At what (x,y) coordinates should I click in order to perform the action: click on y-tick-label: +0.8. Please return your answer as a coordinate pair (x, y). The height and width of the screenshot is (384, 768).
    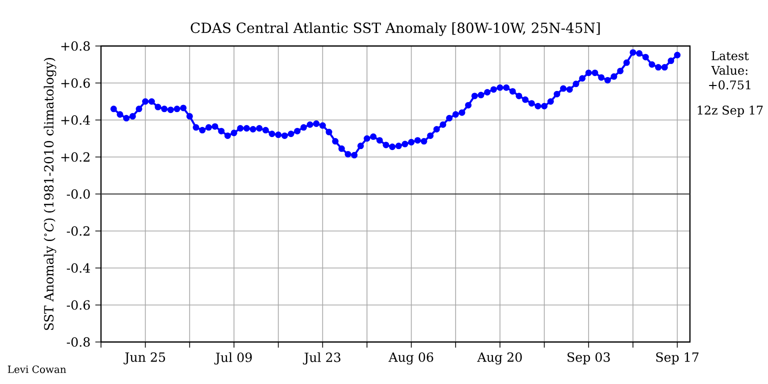
    Looking at the image, I should click on (75, 46).